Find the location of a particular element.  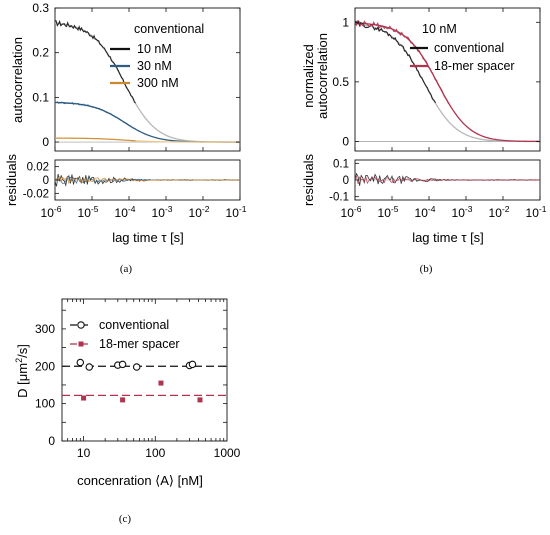

b-x-tick-label: 10⁻³ is located at coordinates (462, 212).